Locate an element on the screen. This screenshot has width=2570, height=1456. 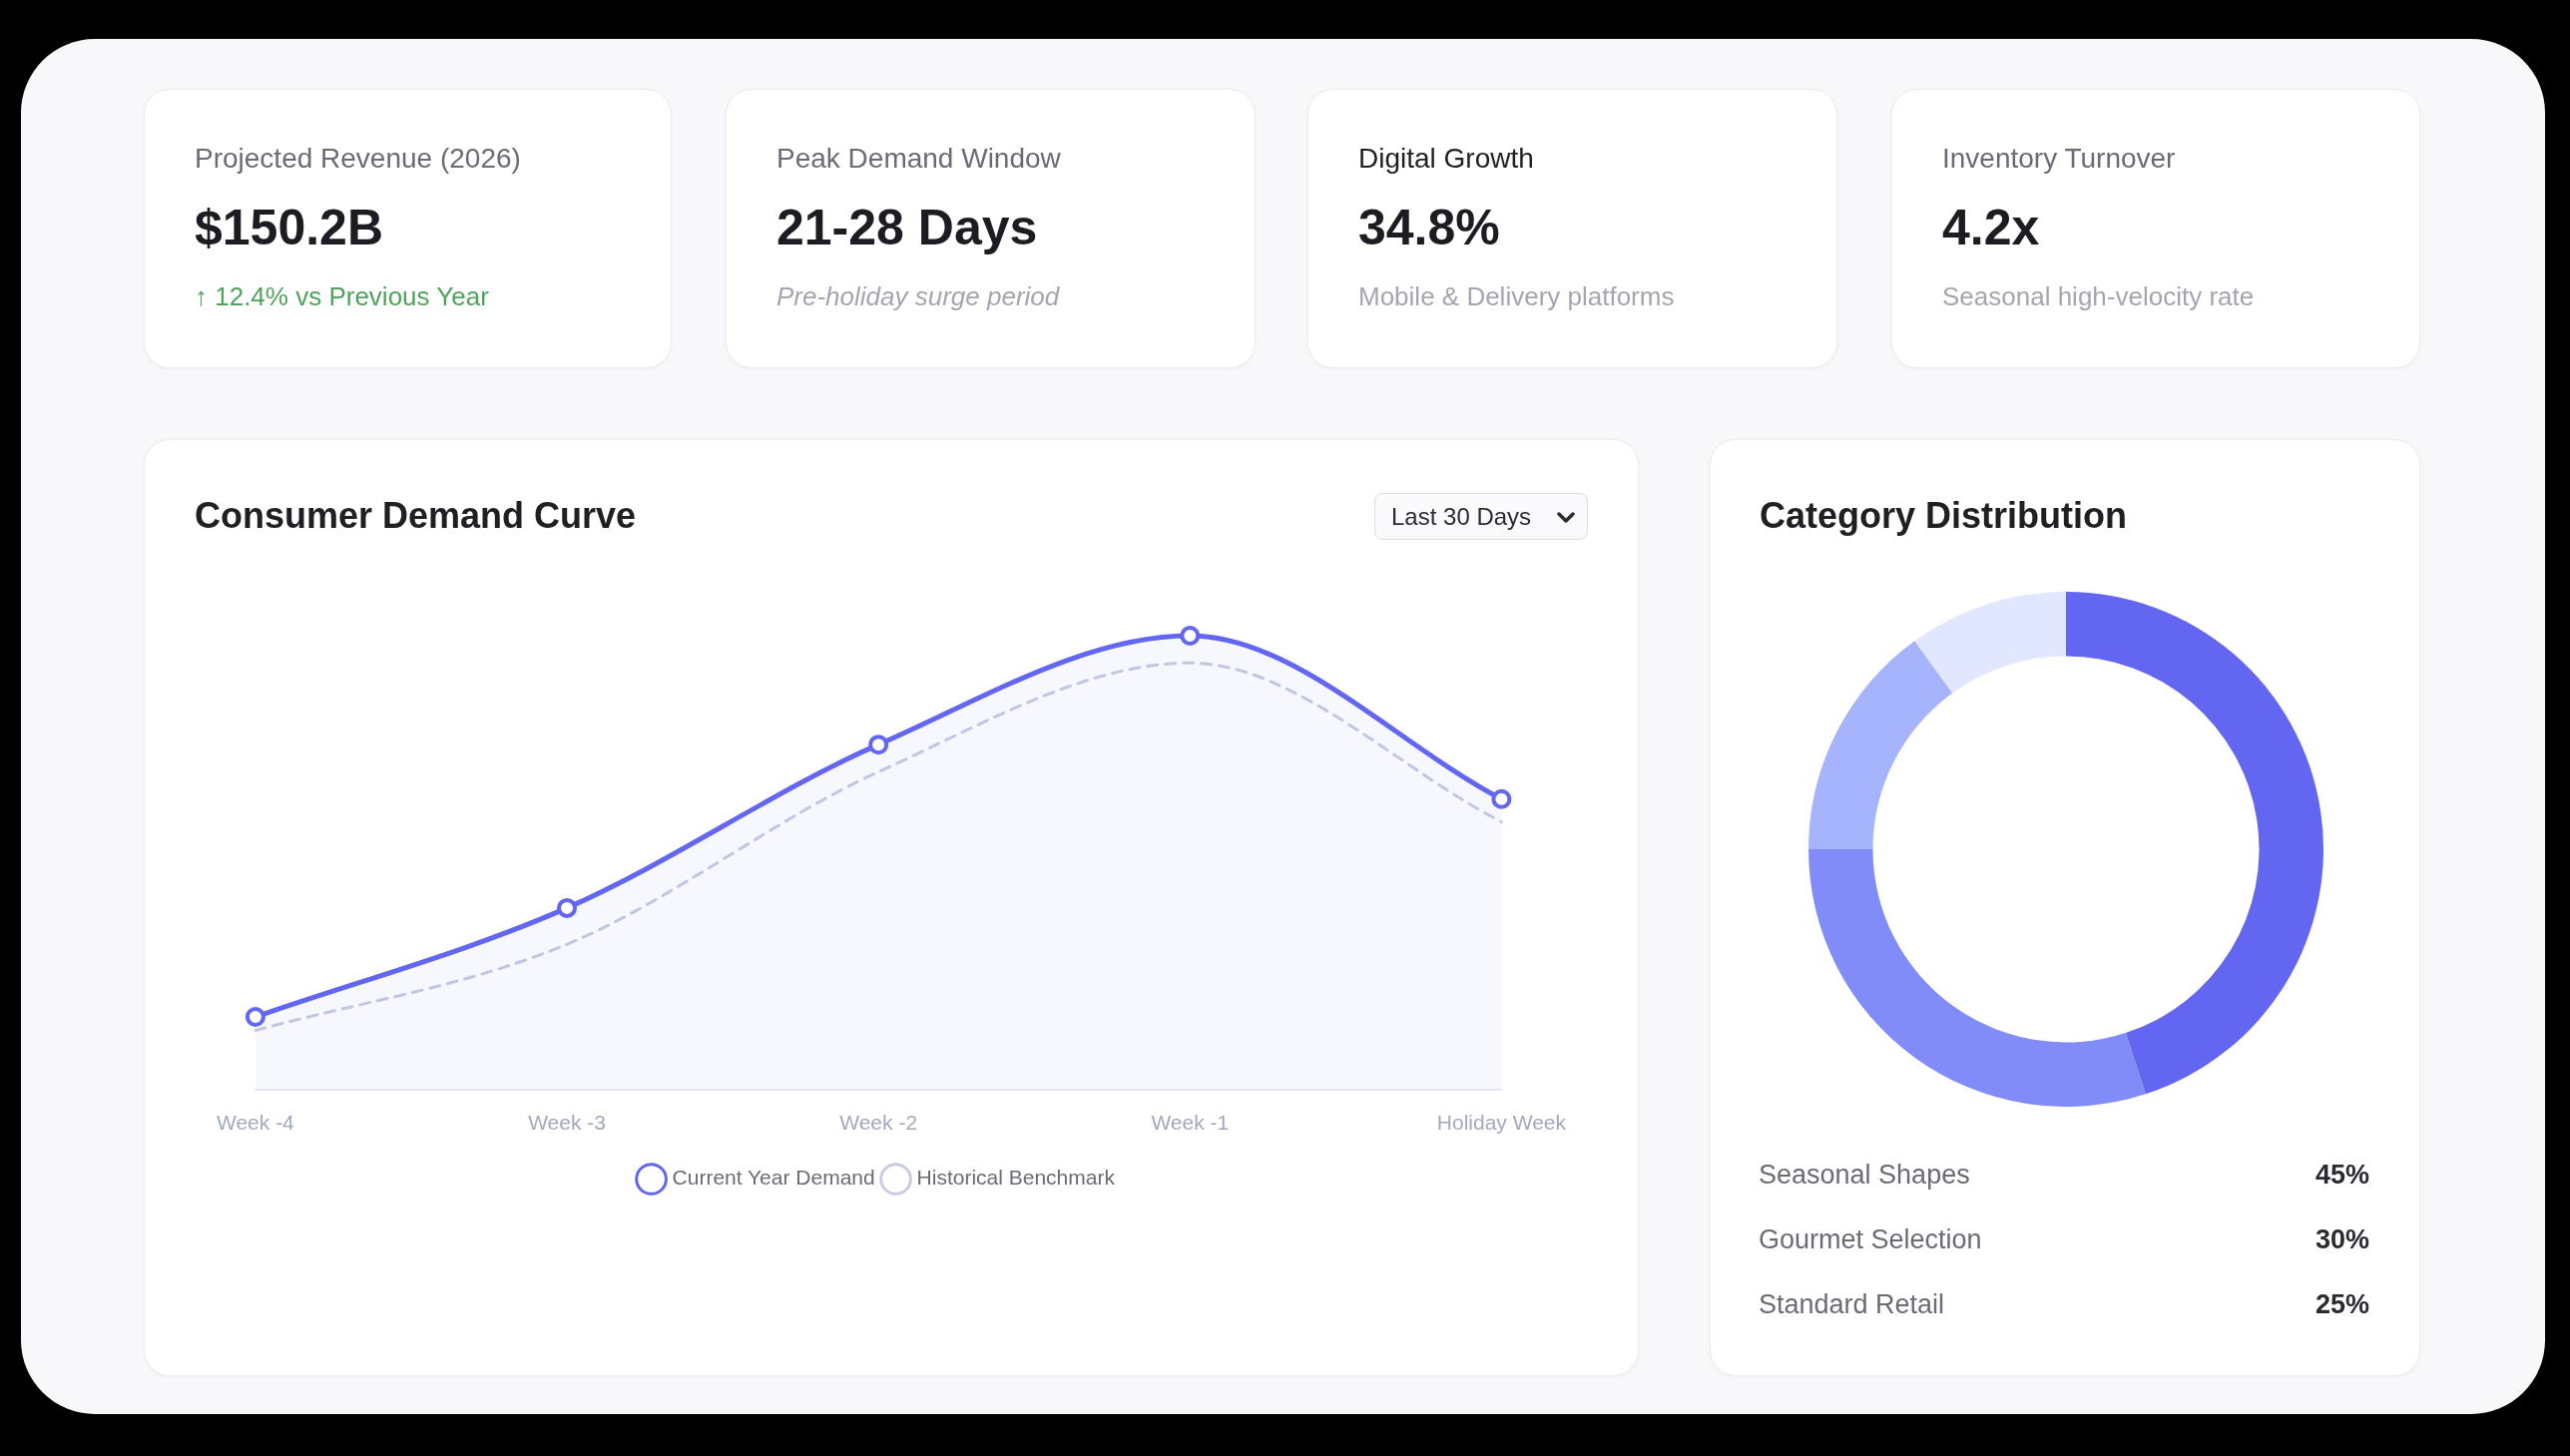
category-label: Seasonal Shapes is located at coordinates (1864, 1175).